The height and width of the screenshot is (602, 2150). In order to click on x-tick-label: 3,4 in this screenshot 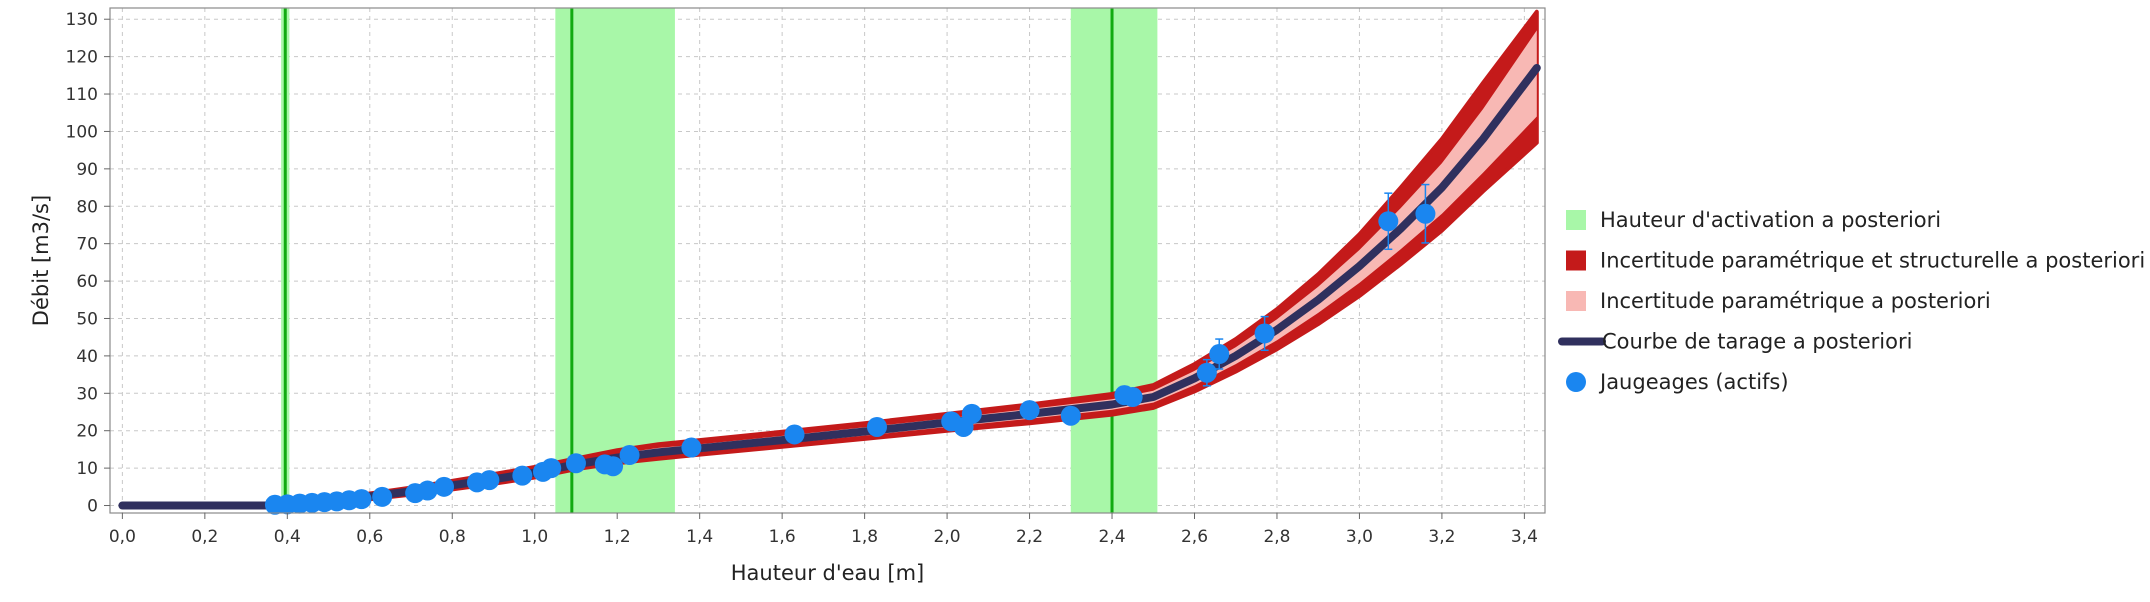, I will do `click(1524, 537)`.